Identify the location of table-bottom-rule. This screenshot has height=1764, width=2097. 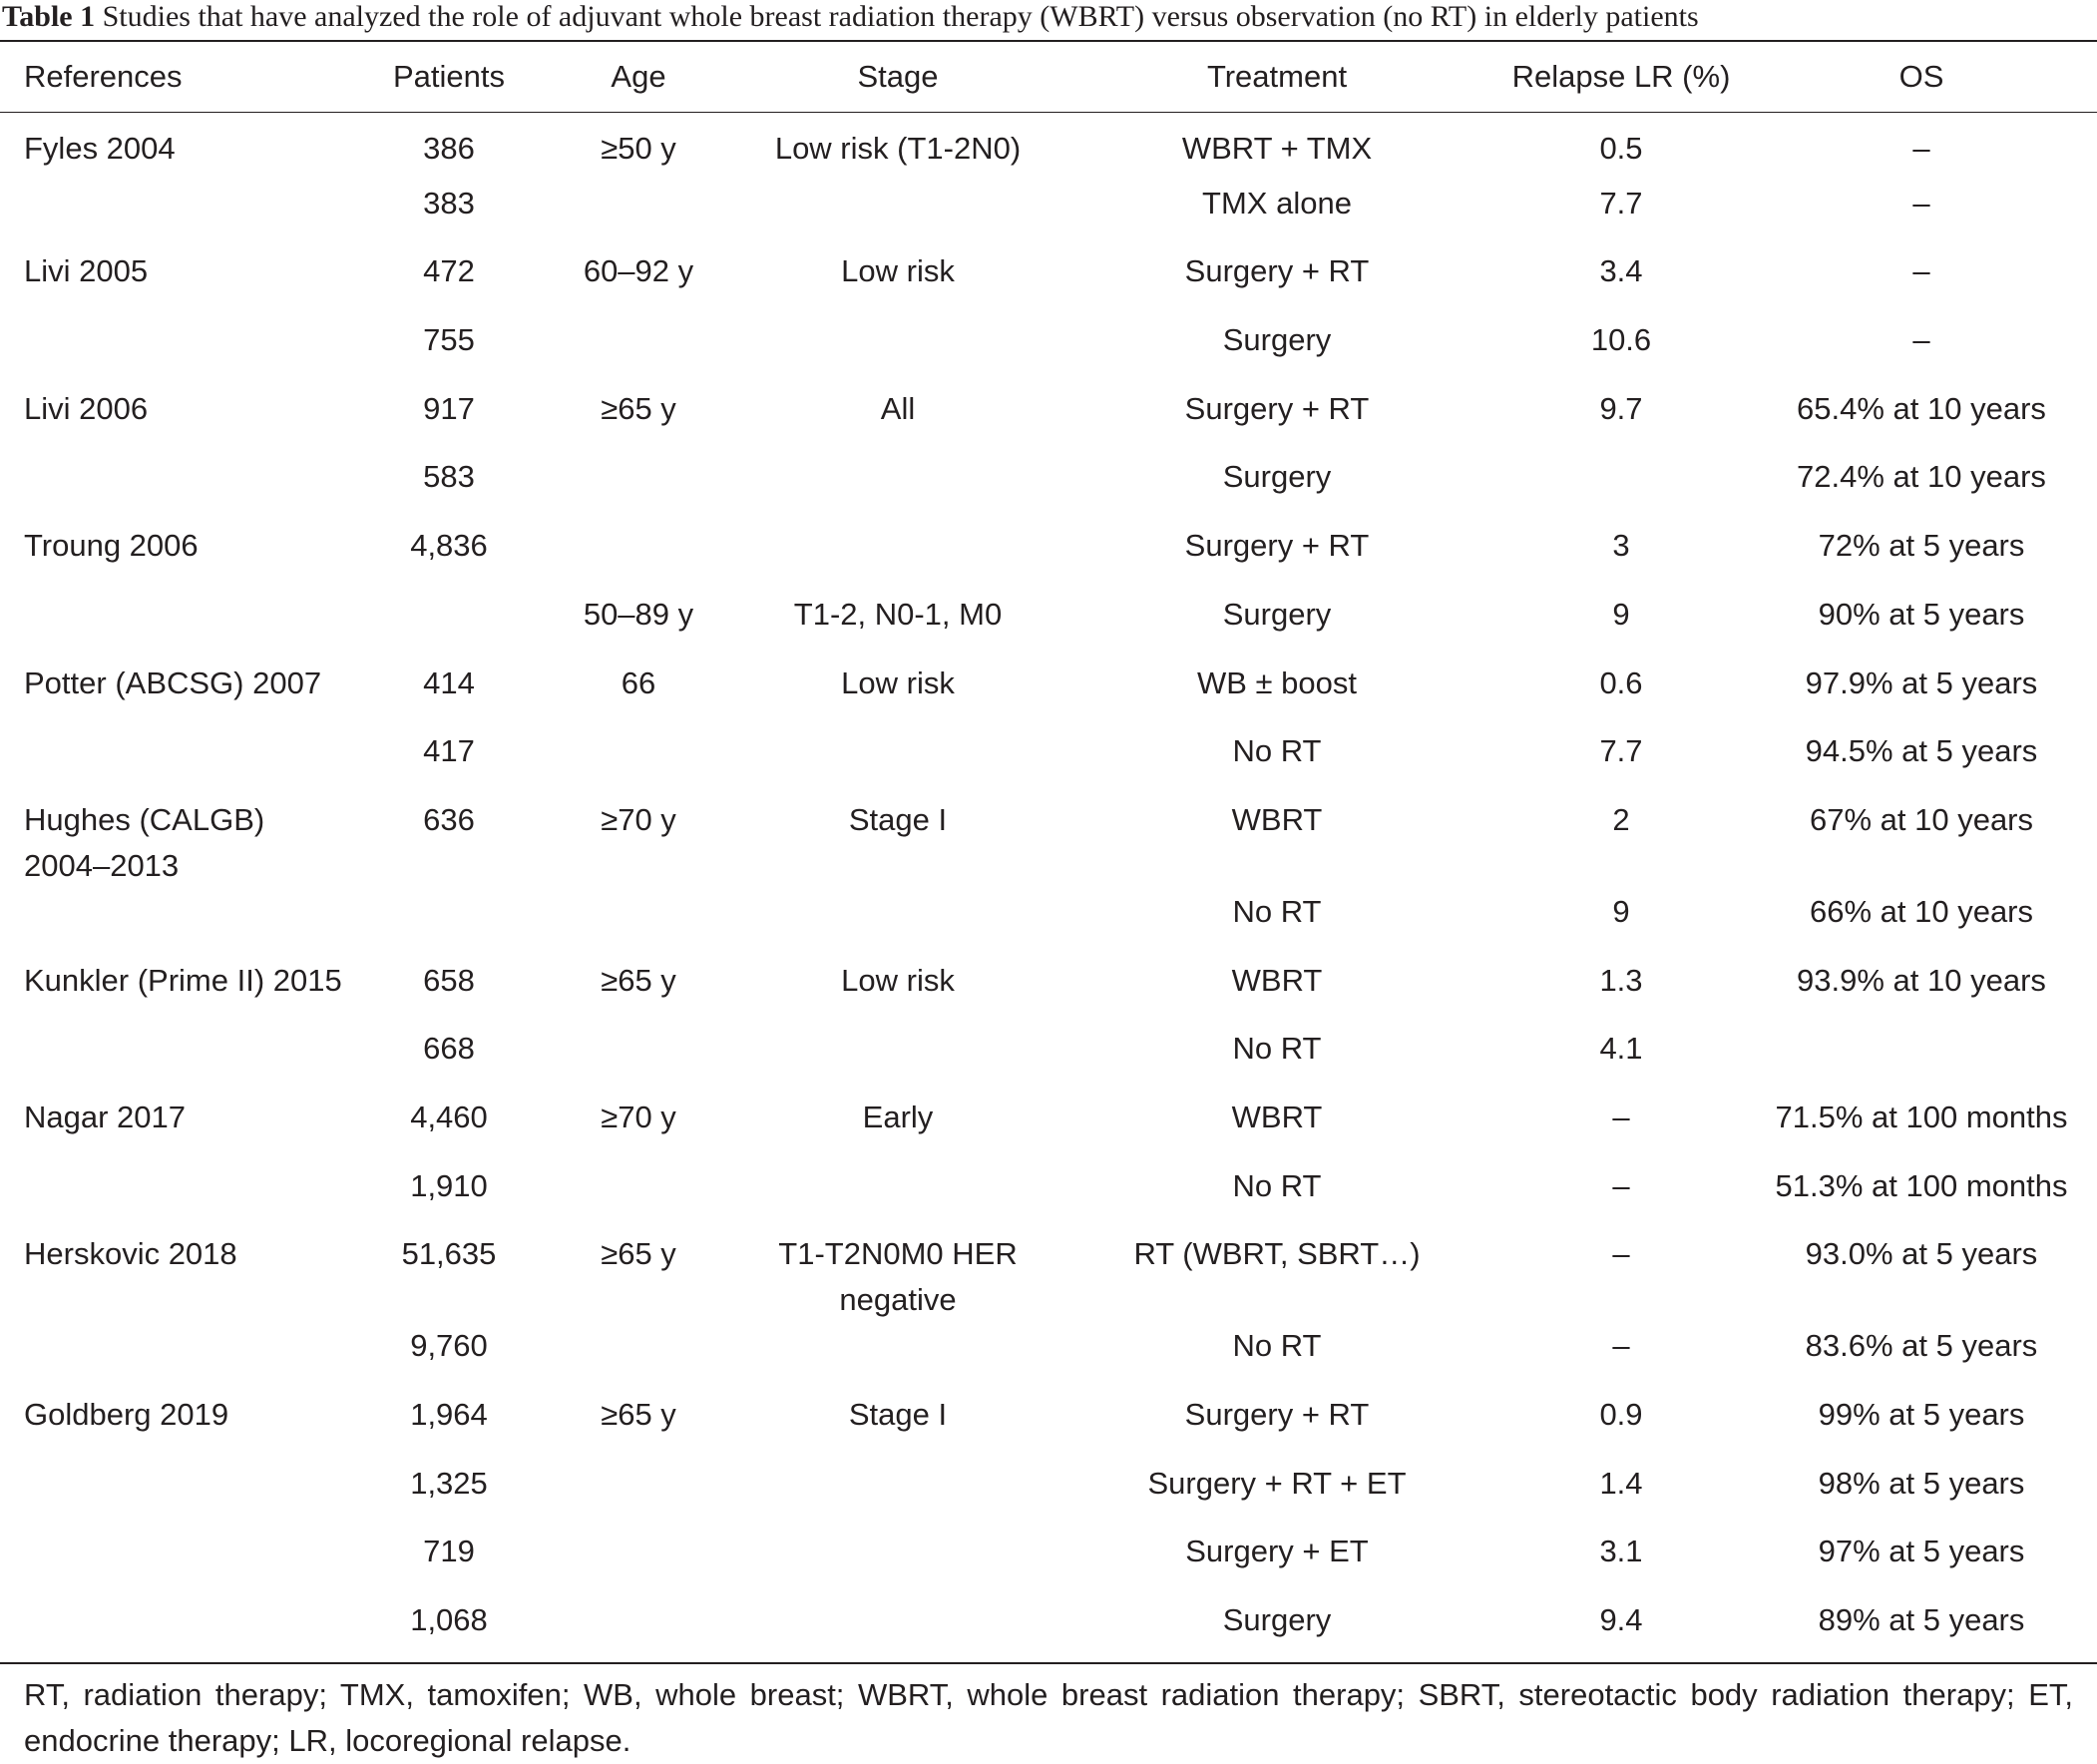
(1048, 1663).